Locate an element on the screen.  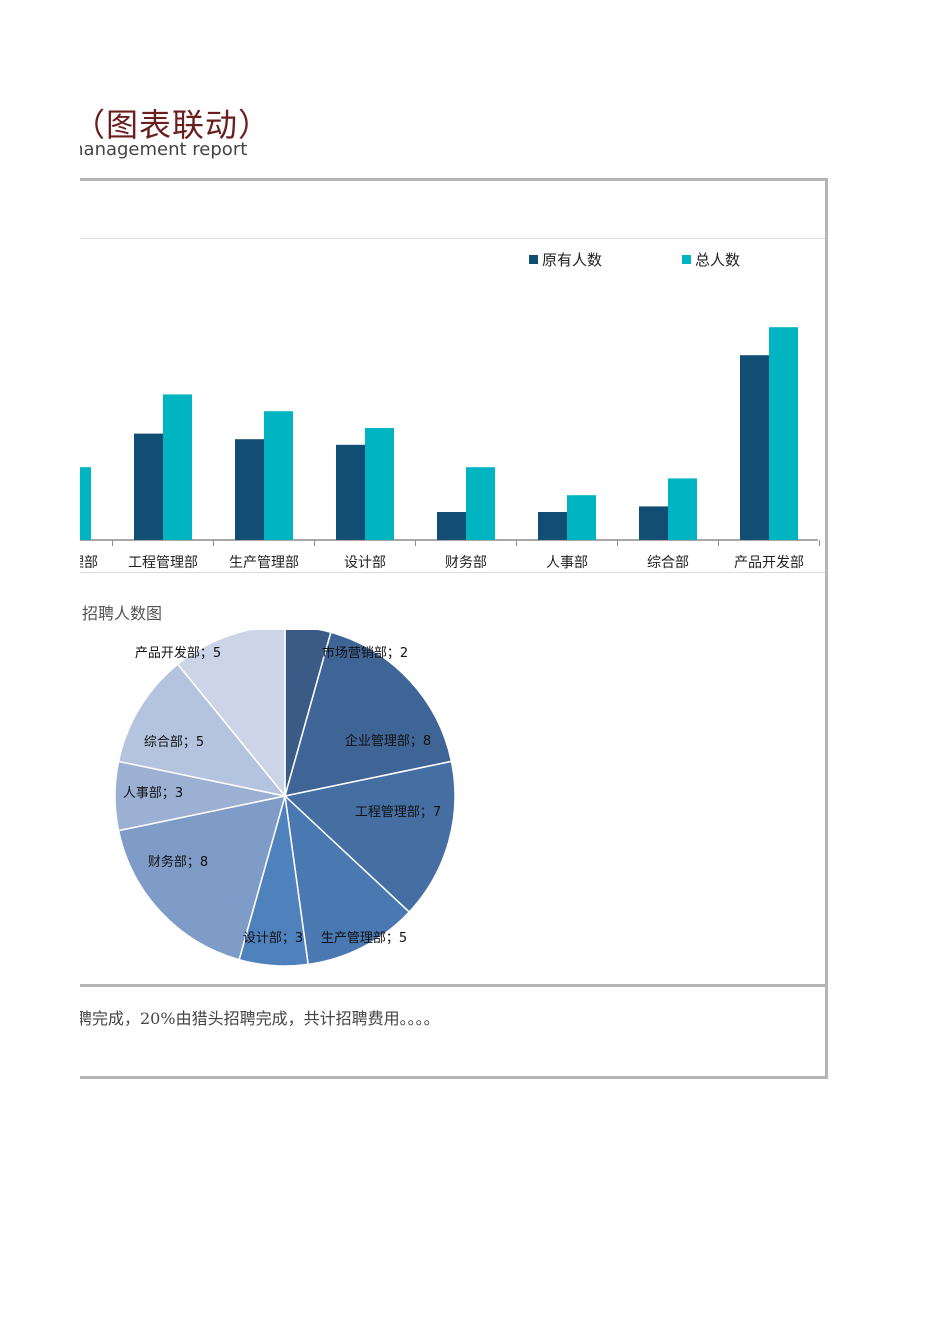
category-label: 综合部 is located at coordinates (668, 563).